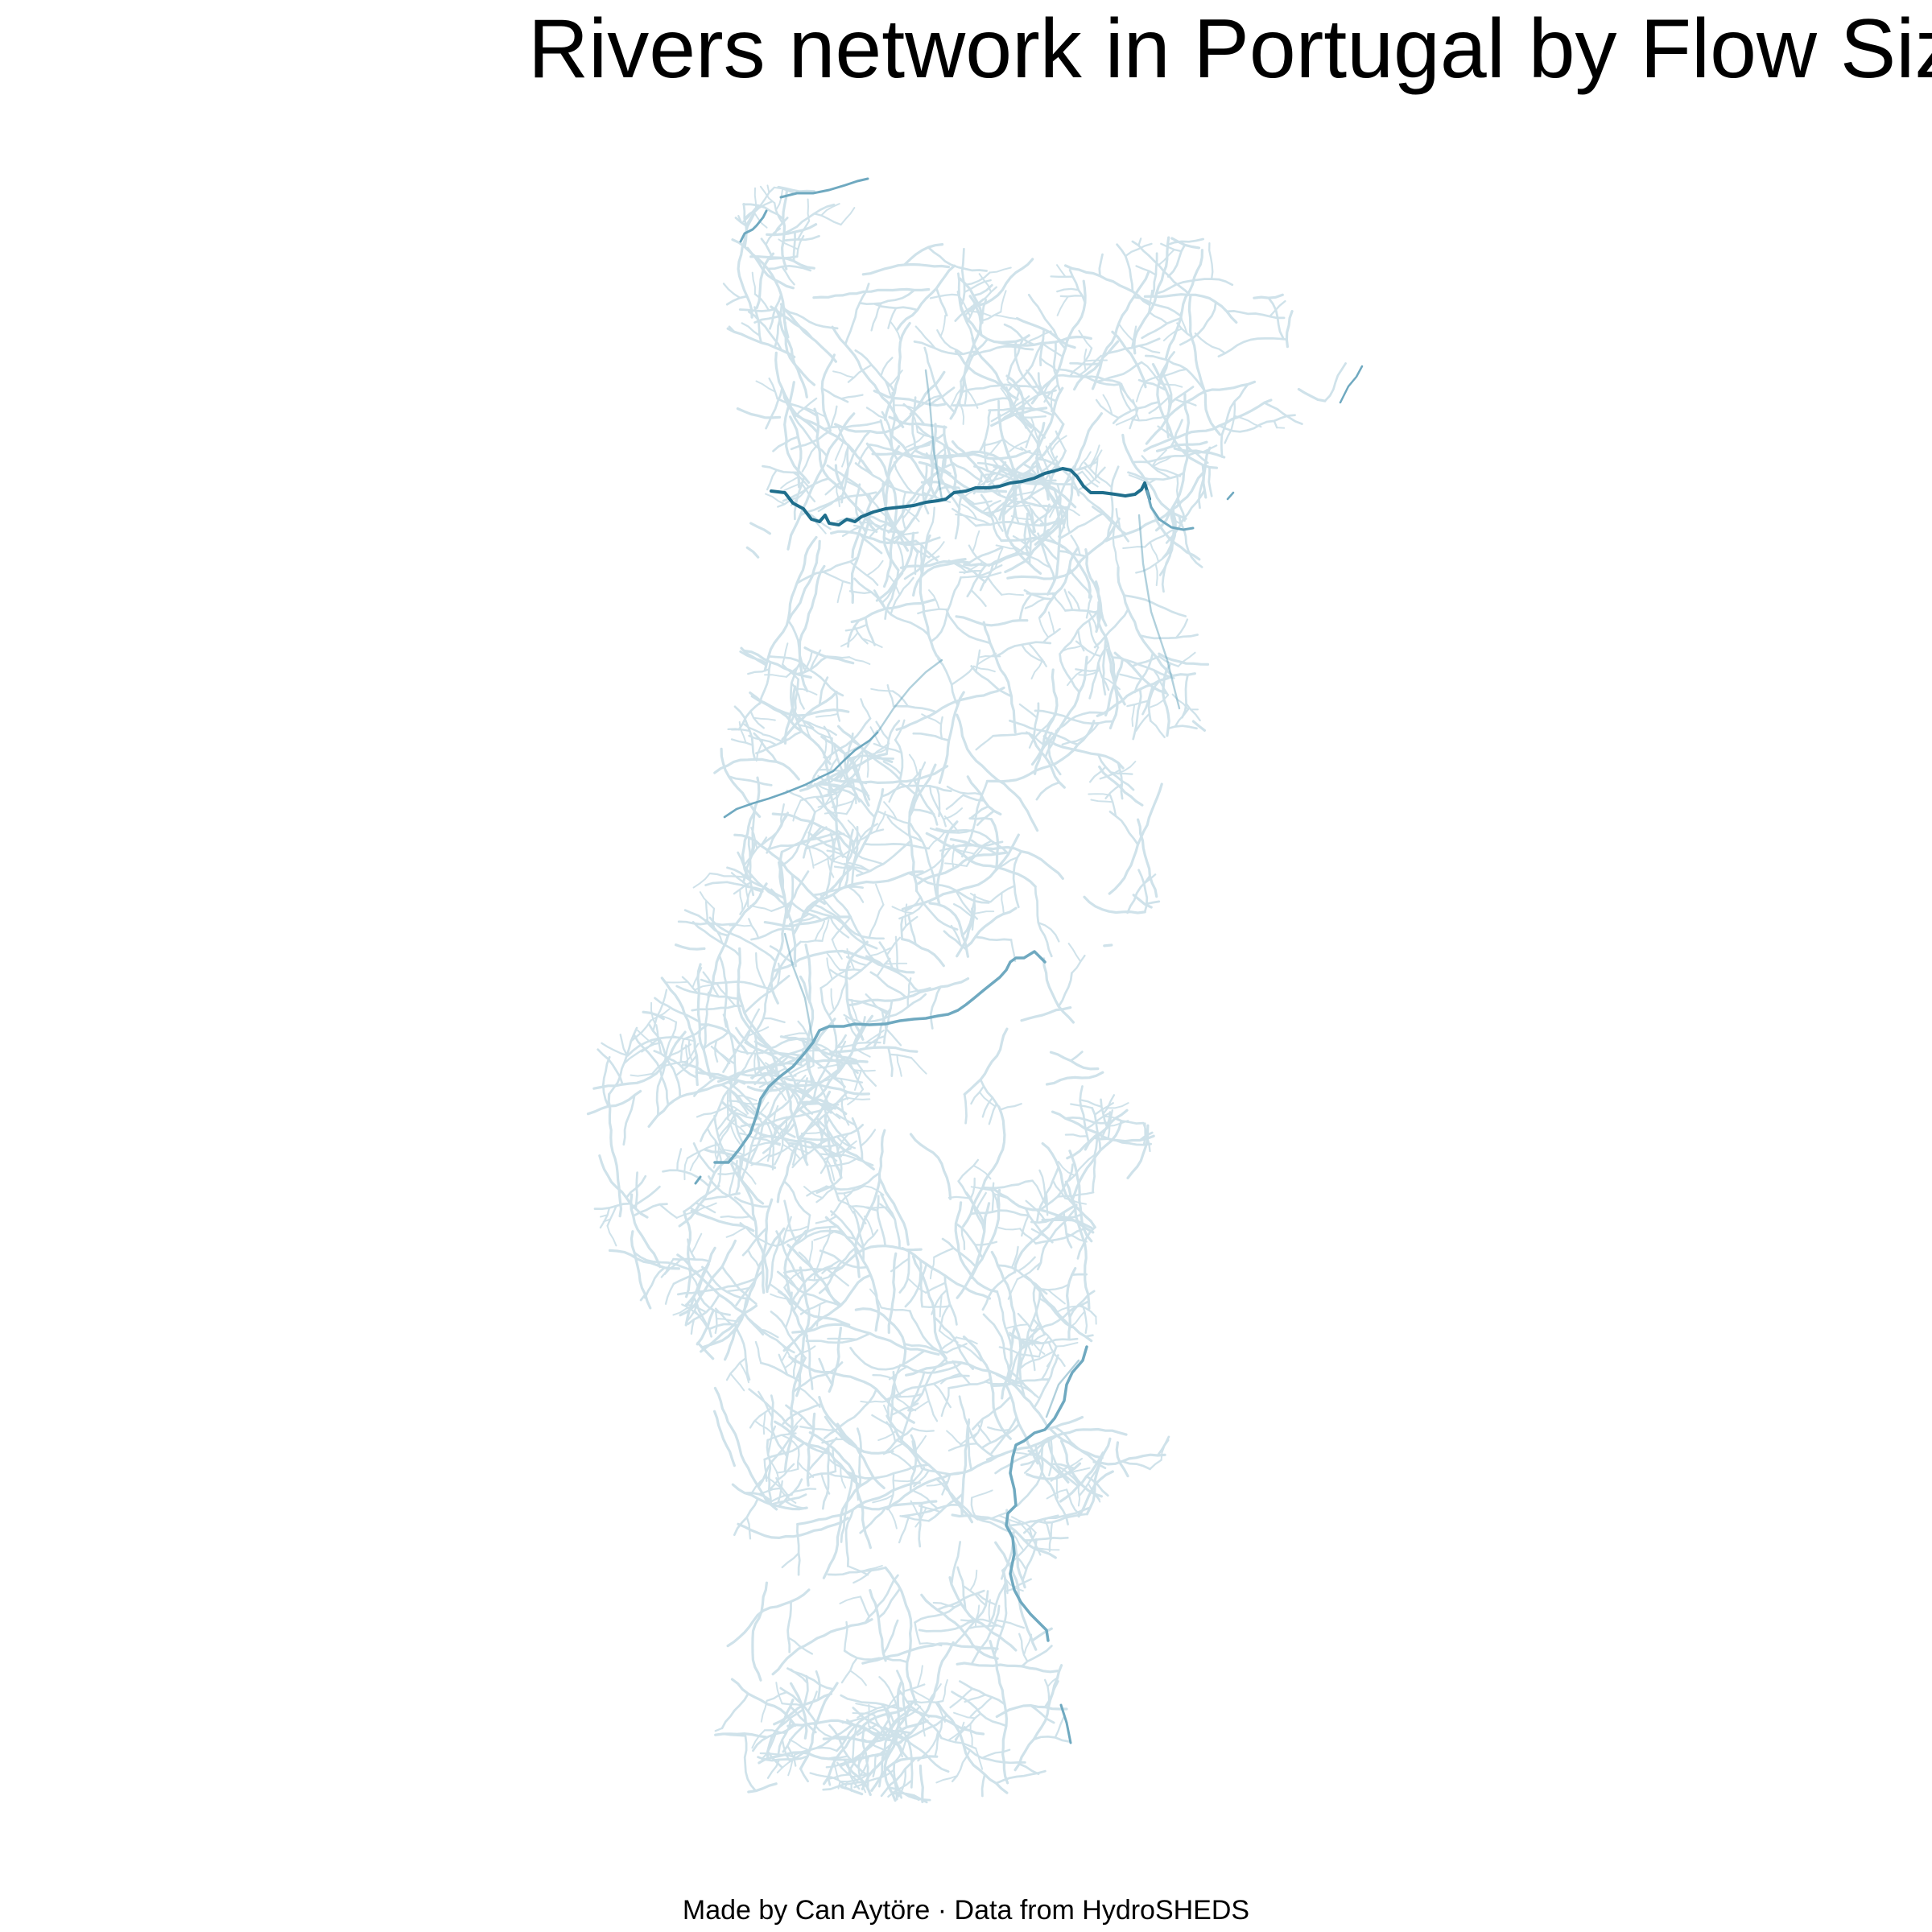 Image resolution: width=1932 pixels, height=1932 pixels. Describe the element at coordinates (1159, 612) in the screenshot. I see `medium-river` at that location.